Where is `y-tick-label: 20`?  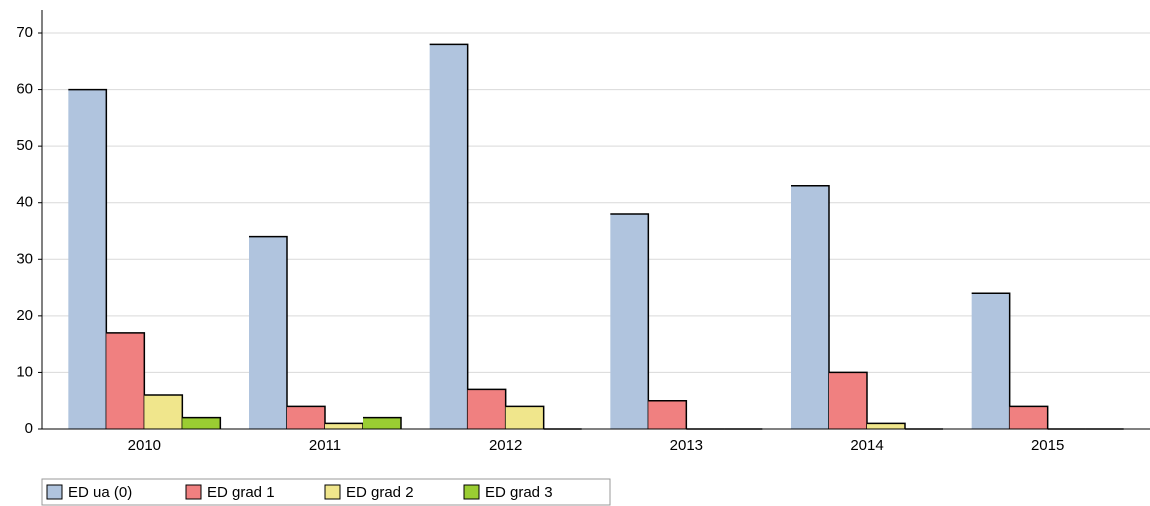
y-tick-label: 20 is located at coordinates (24, 315).